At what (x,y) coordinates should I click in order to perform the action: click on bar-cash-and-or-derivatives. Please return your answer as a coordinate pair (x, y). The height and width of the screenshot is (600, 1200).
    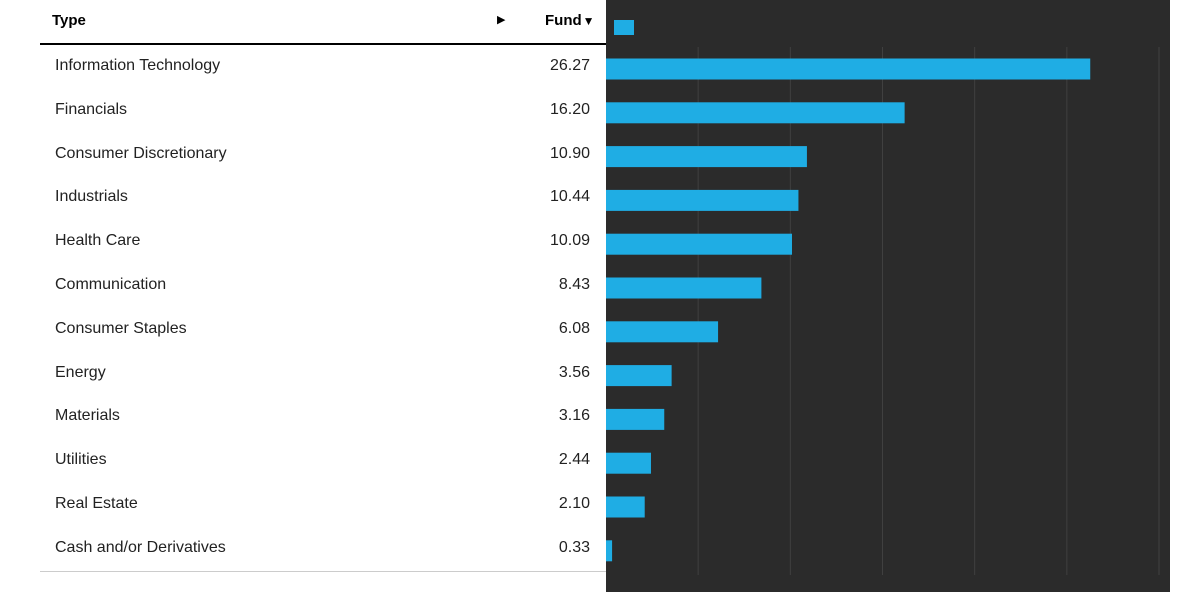
    Looking at the image, I should click on (609, 551).